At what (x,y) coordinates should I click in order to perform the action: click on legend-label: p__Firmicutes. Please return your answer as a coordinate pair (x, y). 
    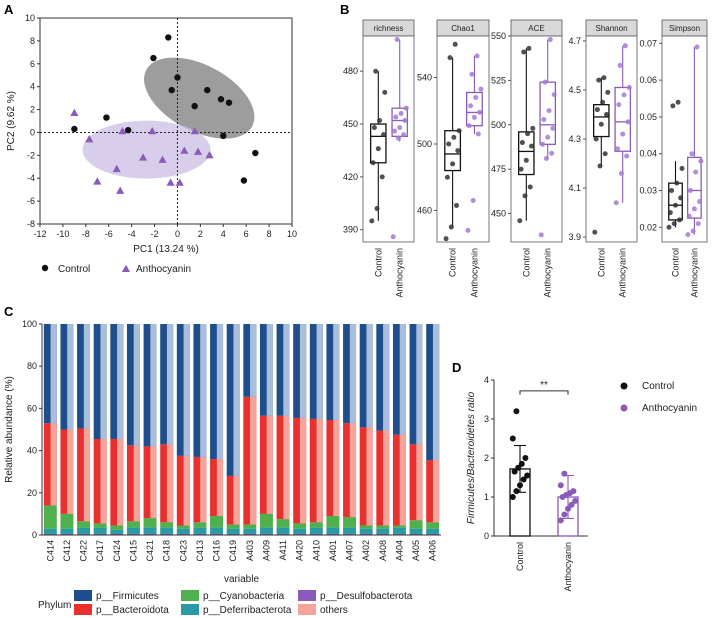
    Looking at the image, I should click on (127, 596).